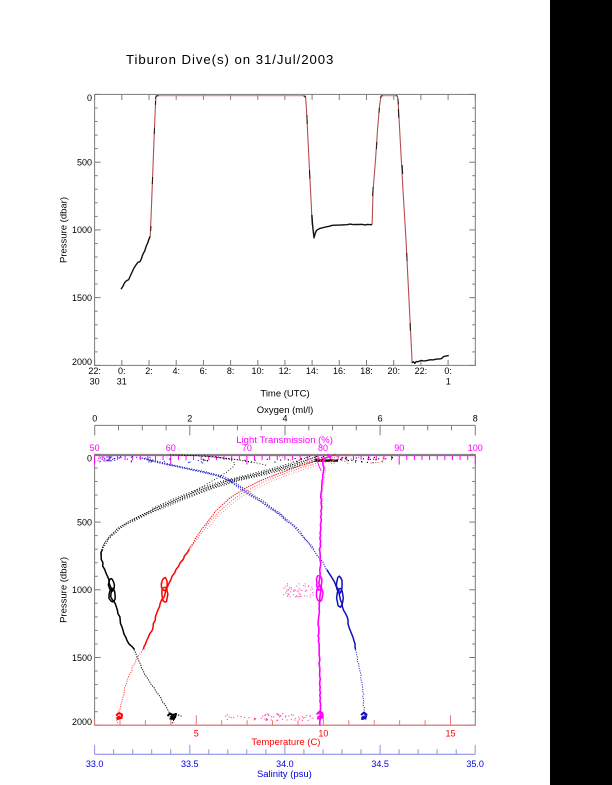 The width and height of the screenshot is (612, 785). I want to click on svg-text: 50, so click(95, 448).